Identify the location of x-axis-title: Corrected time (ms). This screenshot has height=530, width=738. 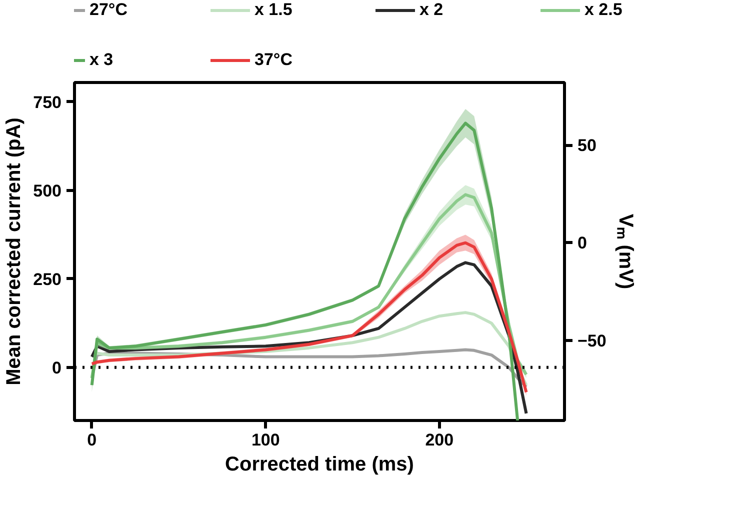
(319, 465).